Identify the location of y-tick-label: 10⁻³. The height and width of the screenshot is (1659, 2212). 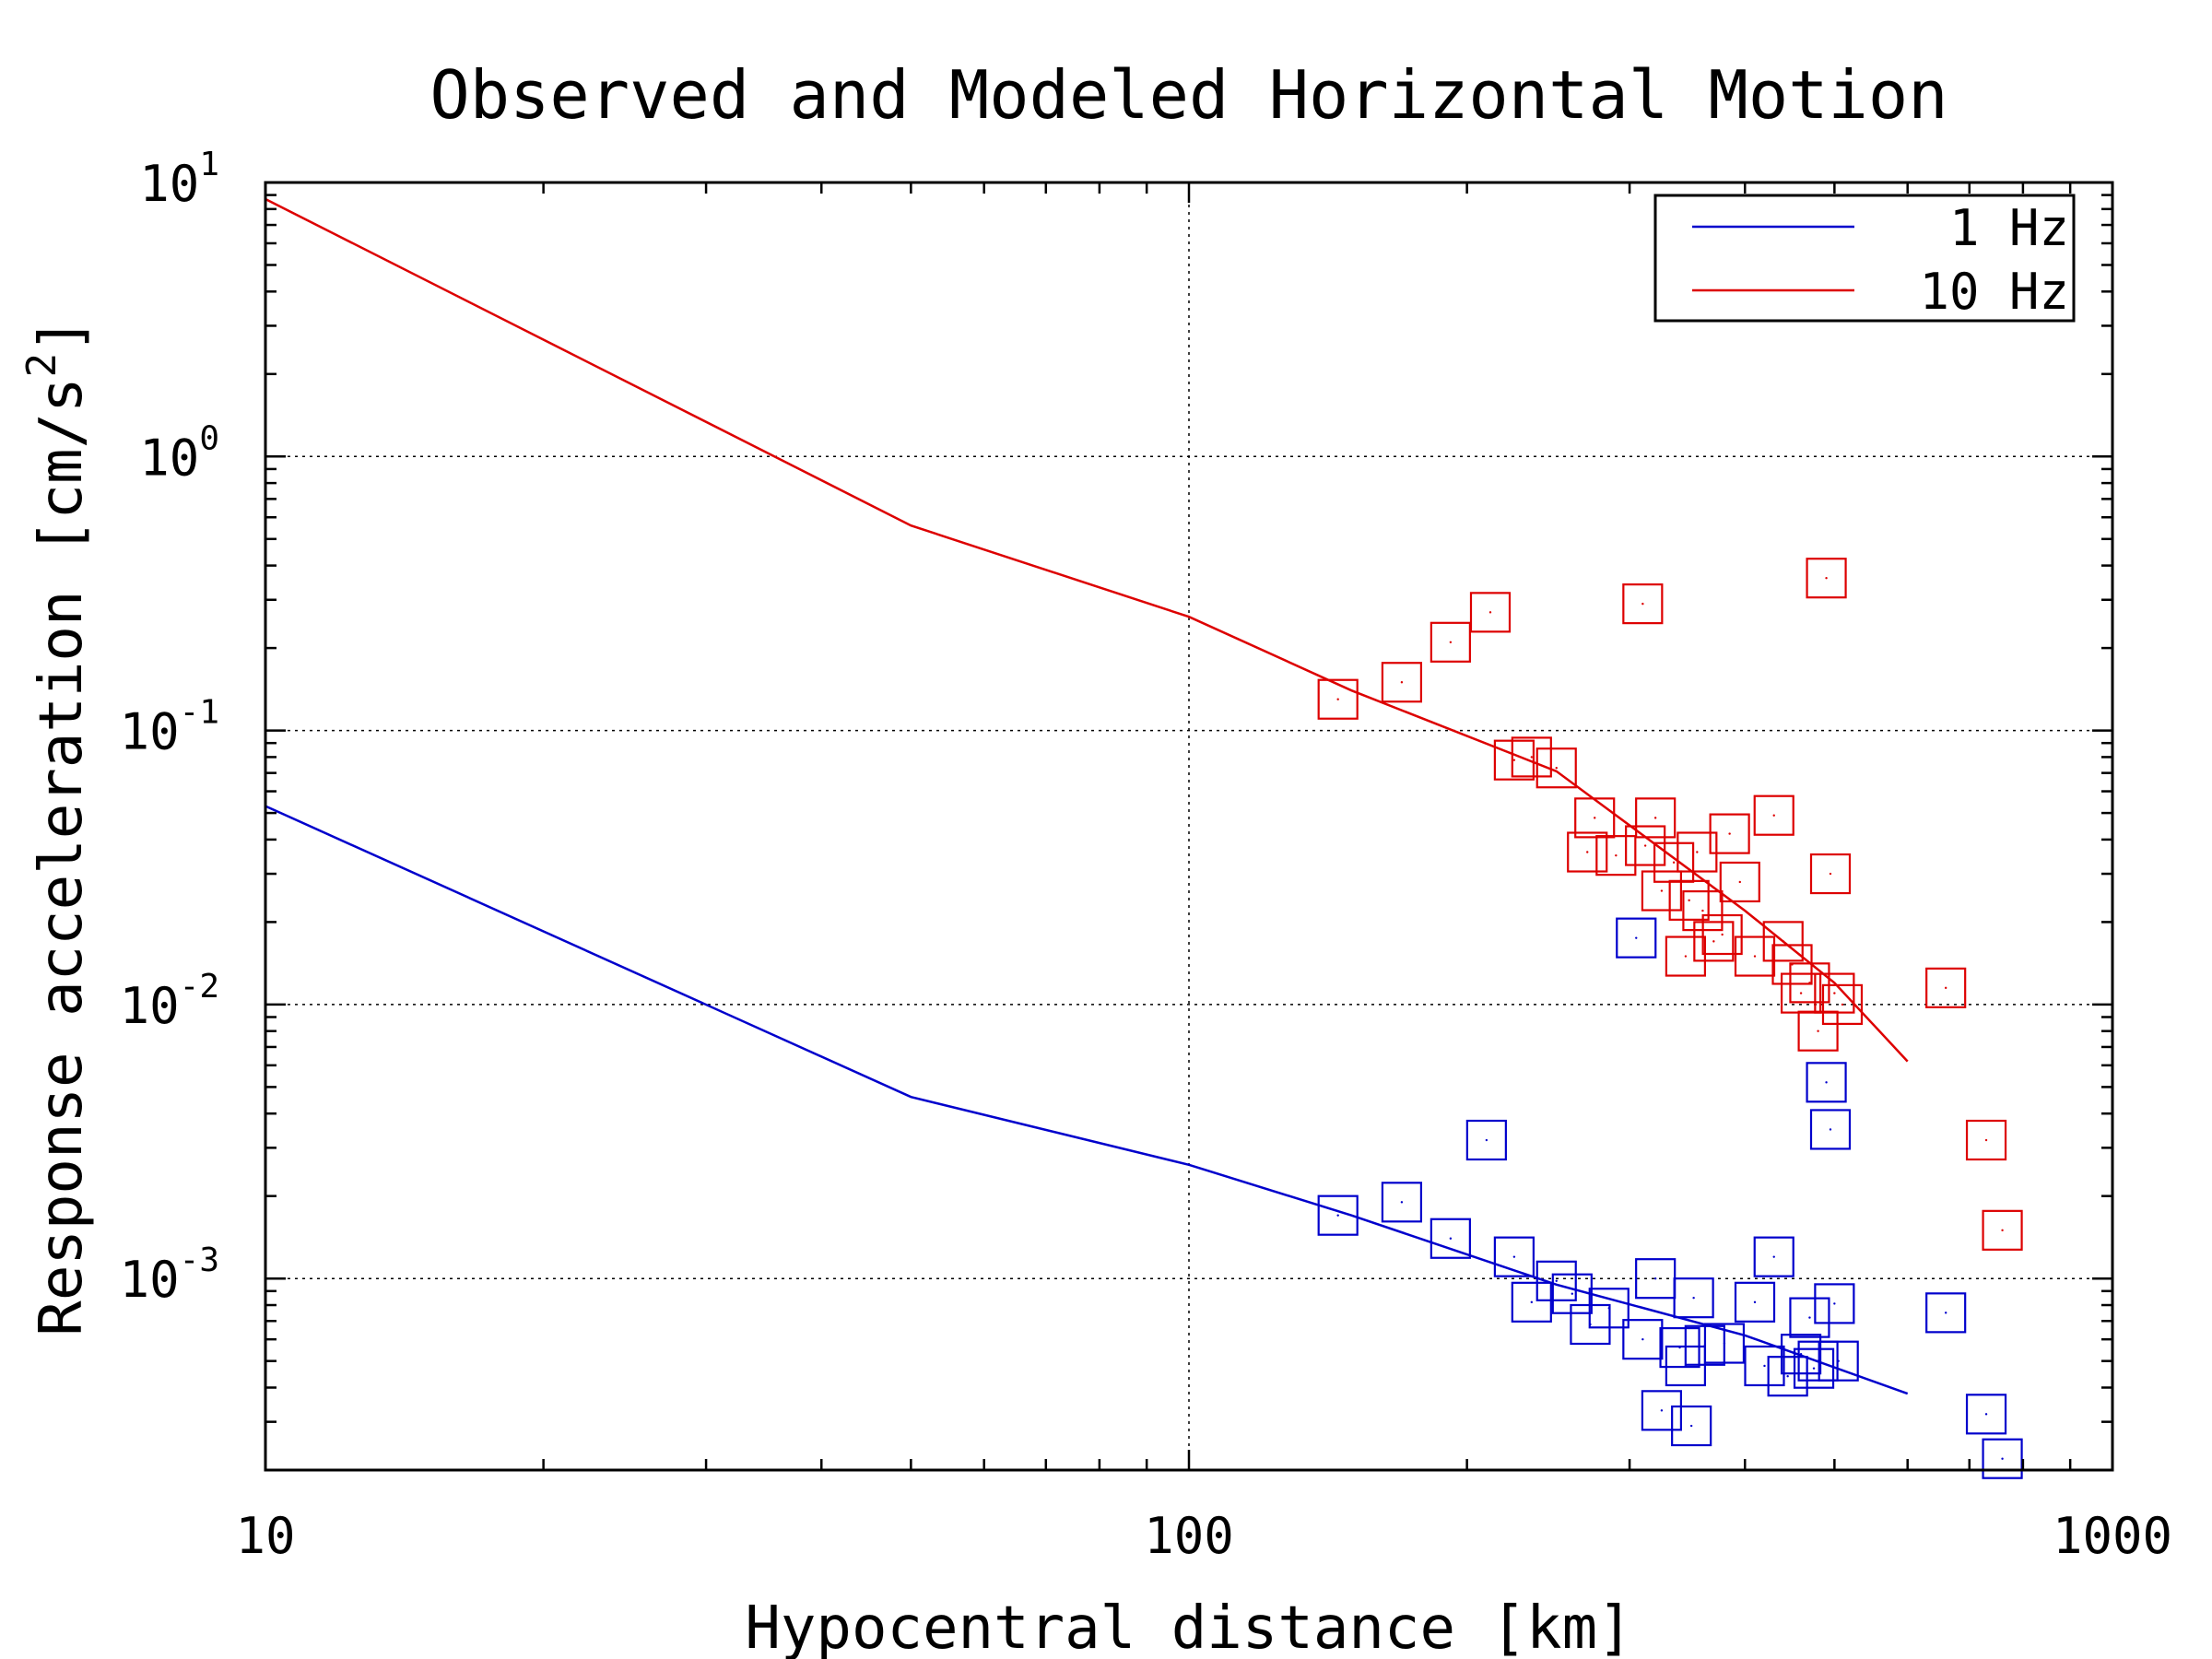
(169, 1275).